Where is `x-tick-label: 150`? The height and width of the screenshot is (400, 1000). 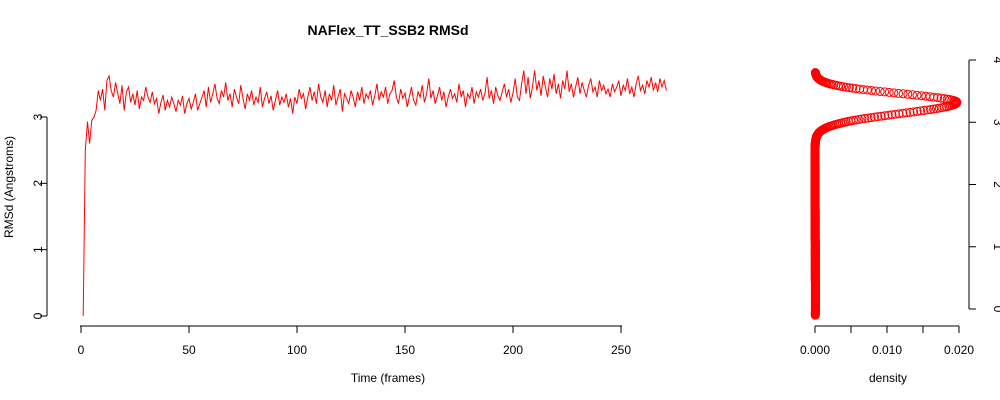
x-tick-label: 150 is located at coordinates (405, 350).